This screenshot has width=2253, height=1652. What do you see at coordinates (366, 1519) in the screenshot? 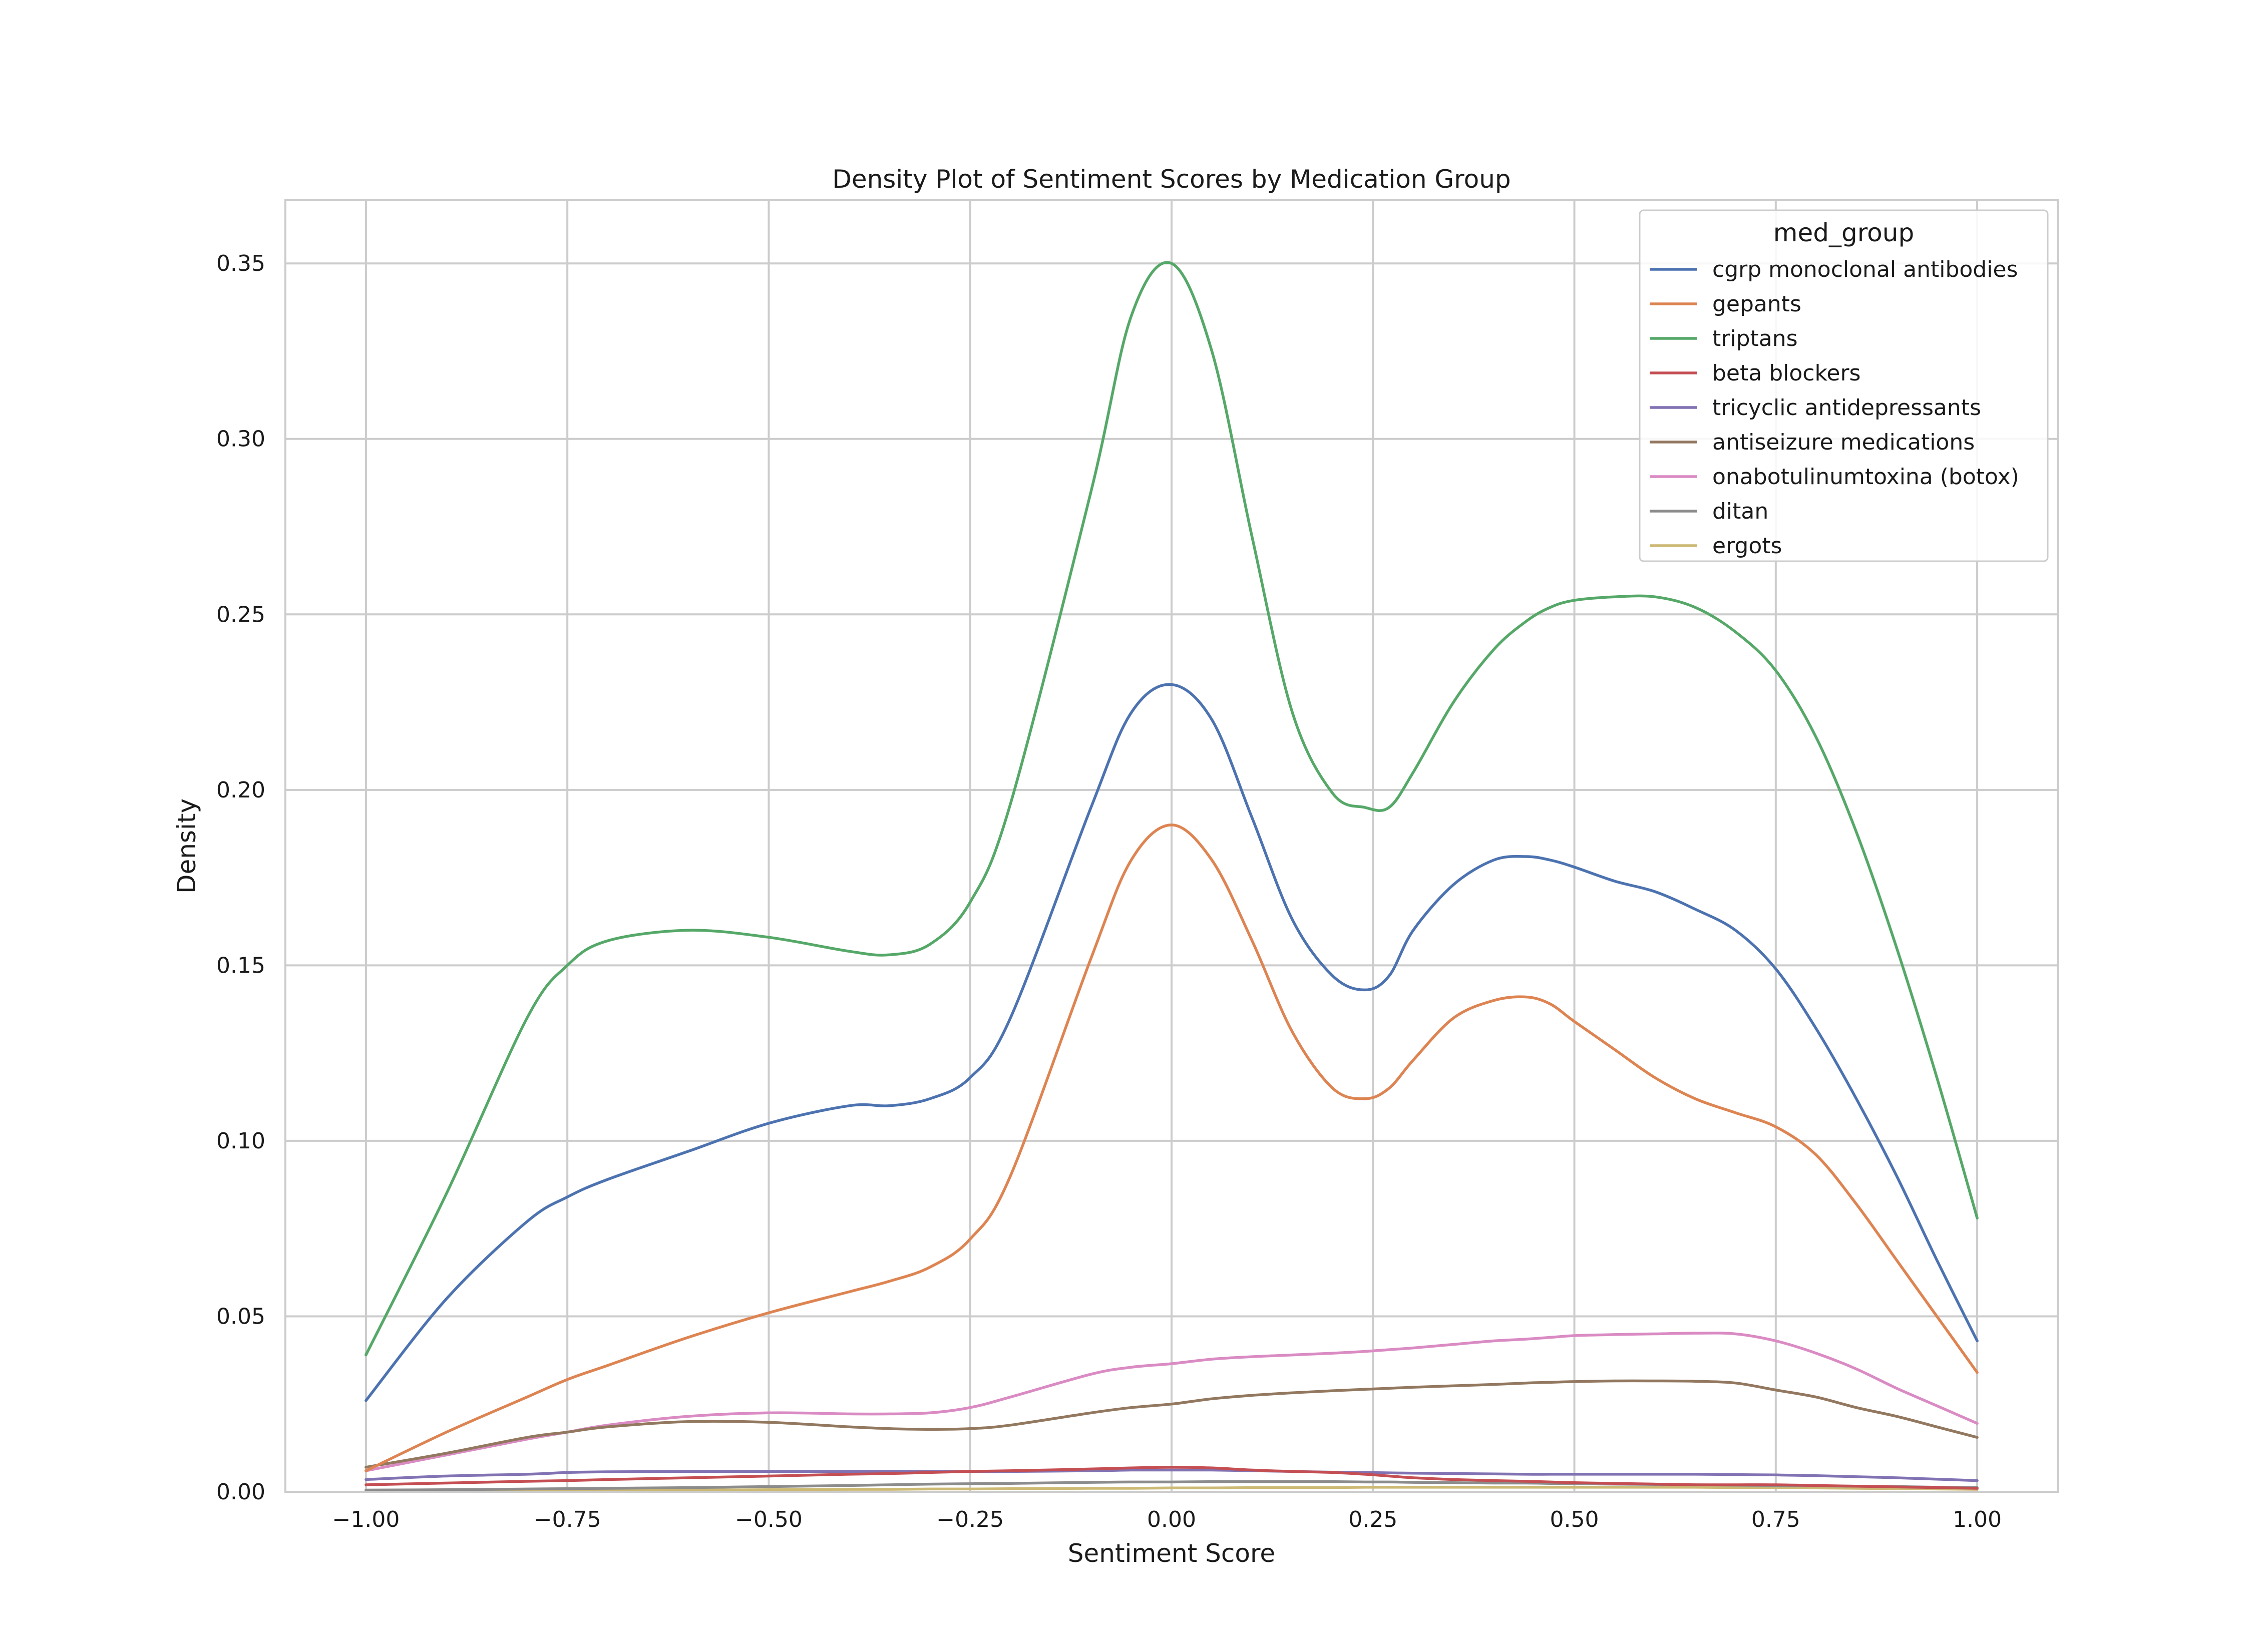
I see `x-tick-label: −1.00` at bounding box center [366, 1519].